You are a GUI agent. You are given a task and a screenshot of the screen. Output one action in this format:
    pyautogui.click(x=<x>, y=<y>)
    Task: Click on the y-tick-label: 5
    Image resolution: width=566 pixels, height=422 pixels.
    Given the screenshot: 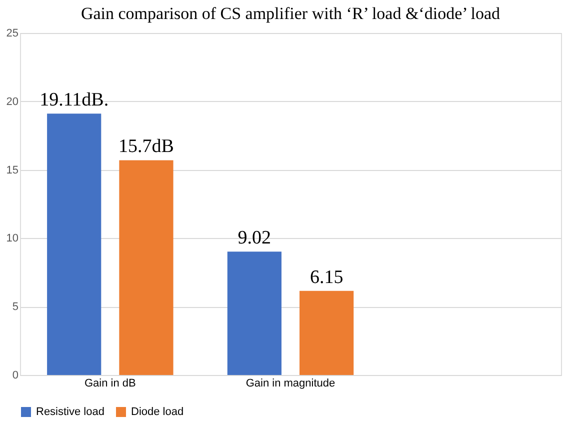 What is the action you would take?
    pyautogui.click(x=15, y=307)
    